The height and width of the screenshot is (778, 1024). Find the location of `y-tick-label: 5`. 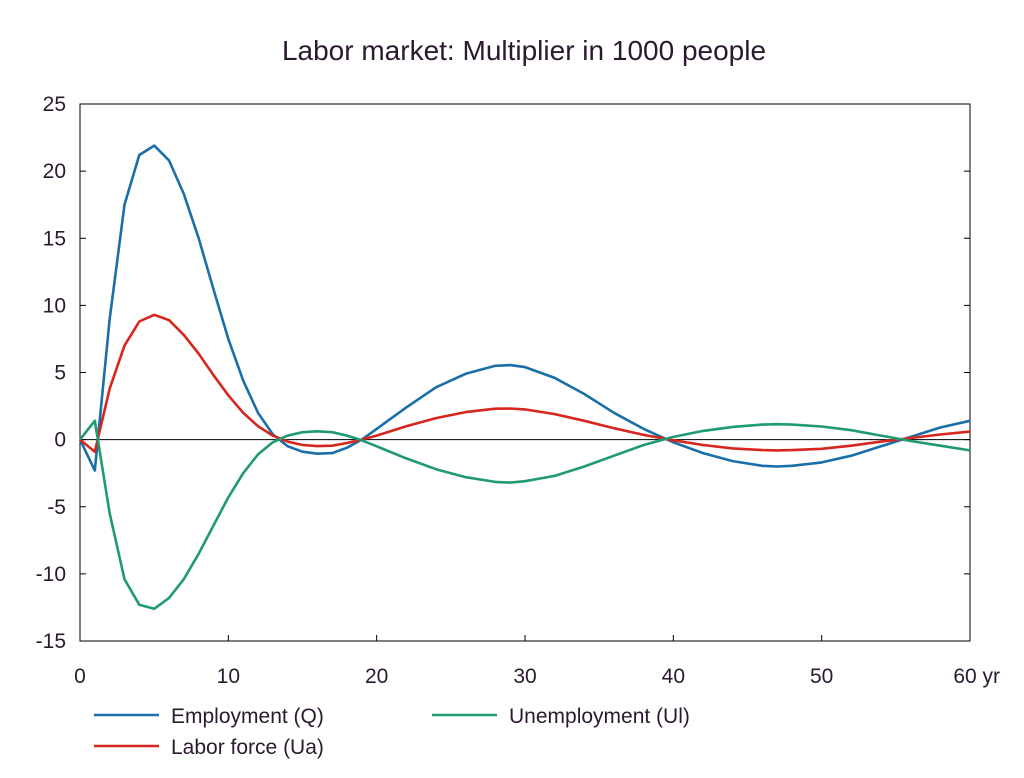

y-tick-label: 5 is located at coordinates (60, 373).